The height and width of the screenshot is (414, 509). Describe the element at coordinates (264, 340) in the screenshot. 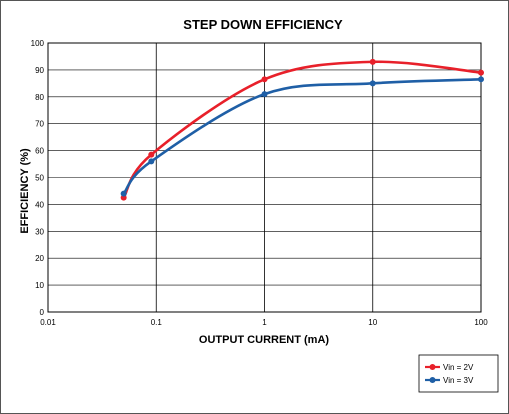

I see `x-axis-label: OUTPUT CURRENT (mA)` at that location.